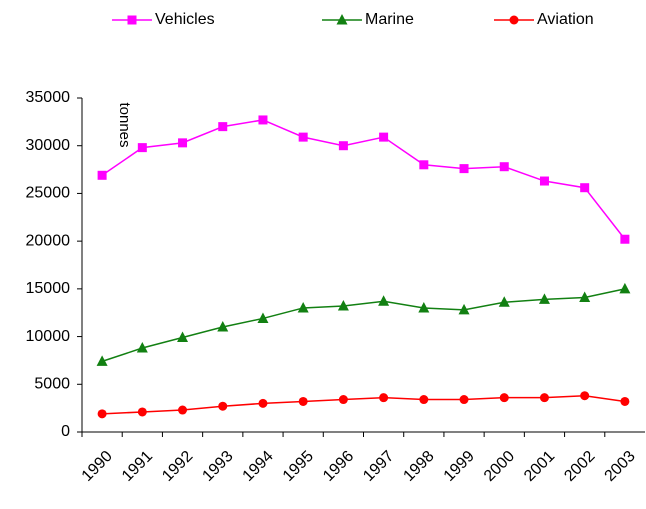 The image size is (646, 509). I want to click on y-tick-label: 30000, so click(48, 145).